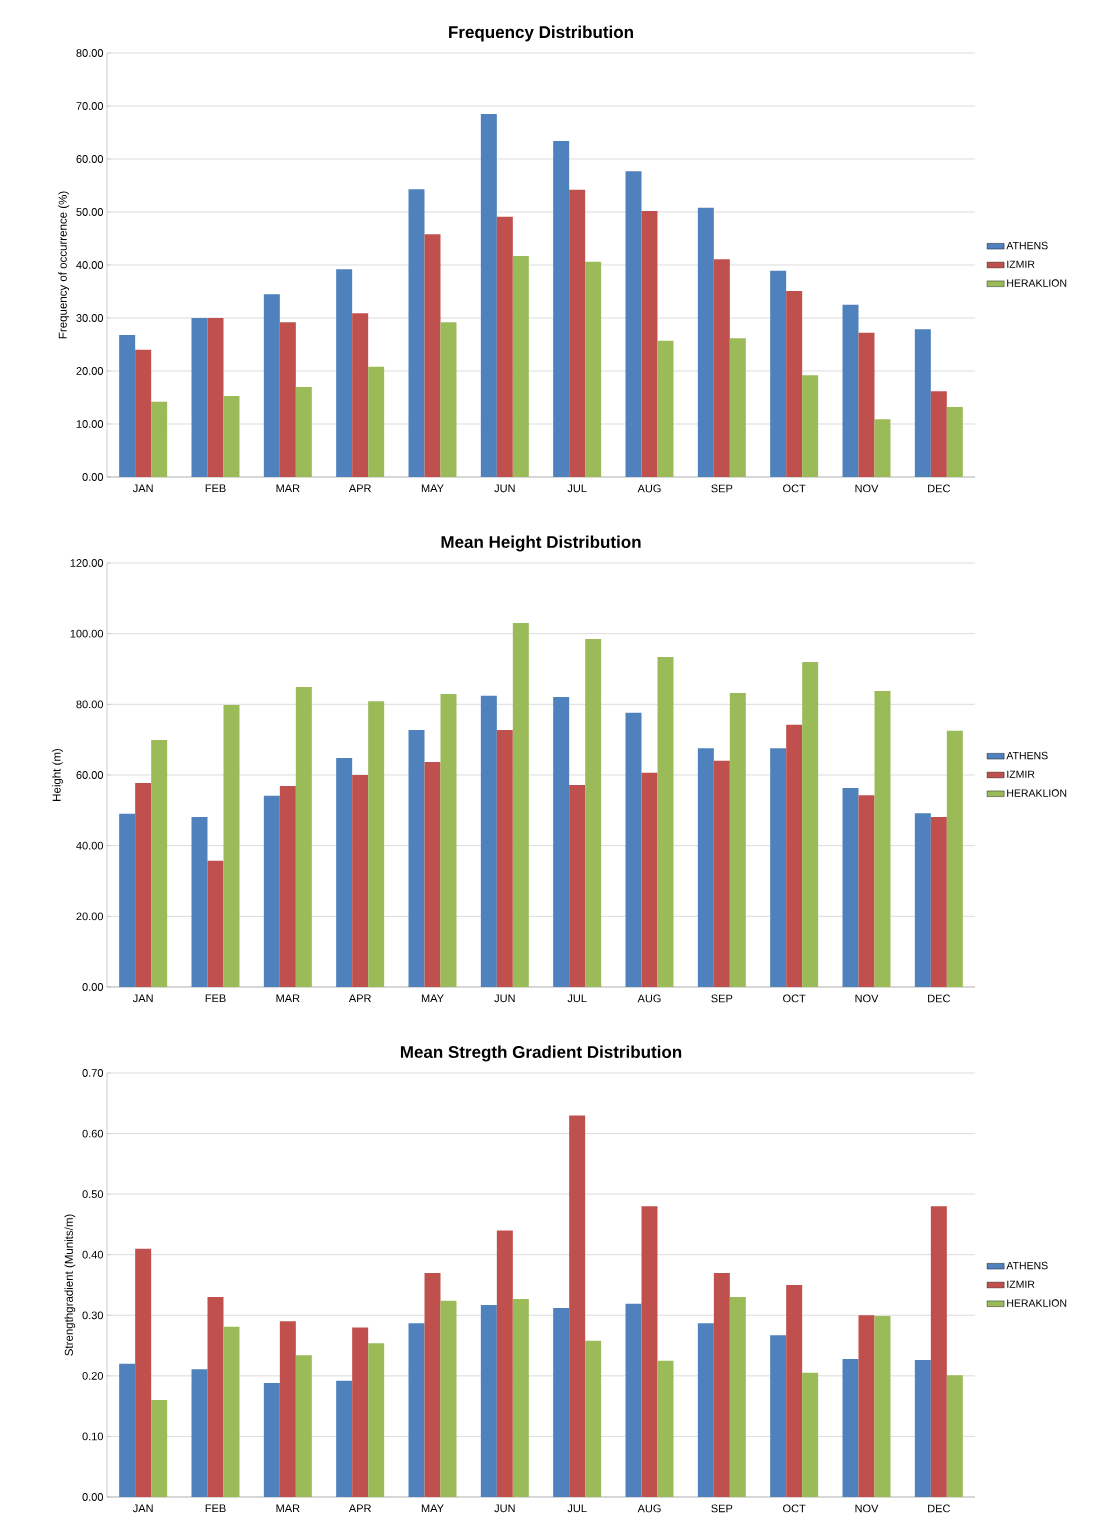 This screenshot has height=1532, width=1095. What do you see at coordinates (142, 1508) in the screenshot?
I see `x-tick-label: JAN` at bounding box center [142, 1508].